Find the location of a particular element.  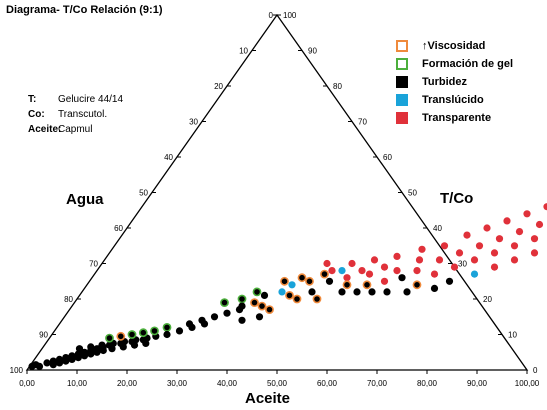

bottom-tick-label: 40,00 is located at coordinates (227, 383).